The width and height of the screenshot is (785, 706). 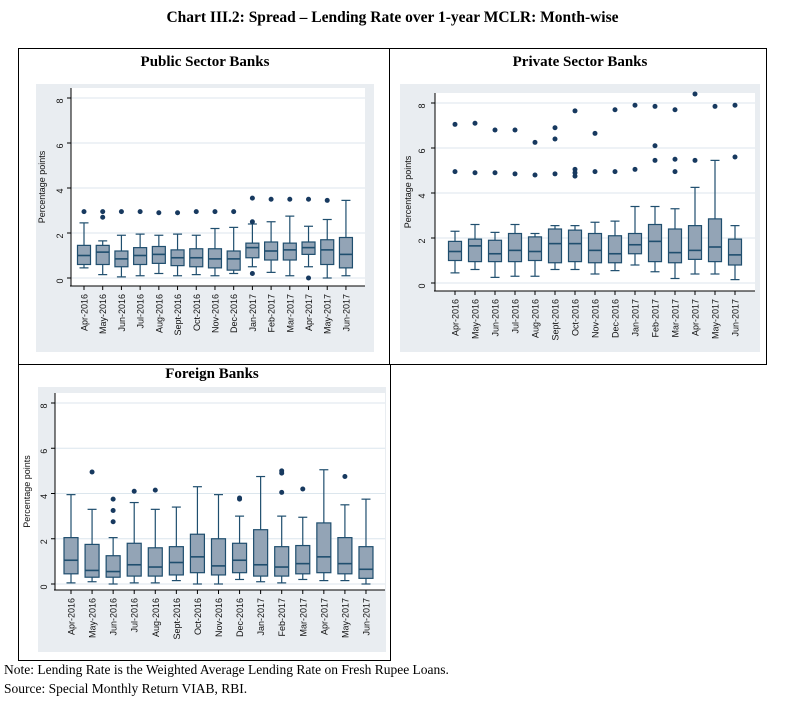 I want to click on panel-divider, so click(x=389, y=206).